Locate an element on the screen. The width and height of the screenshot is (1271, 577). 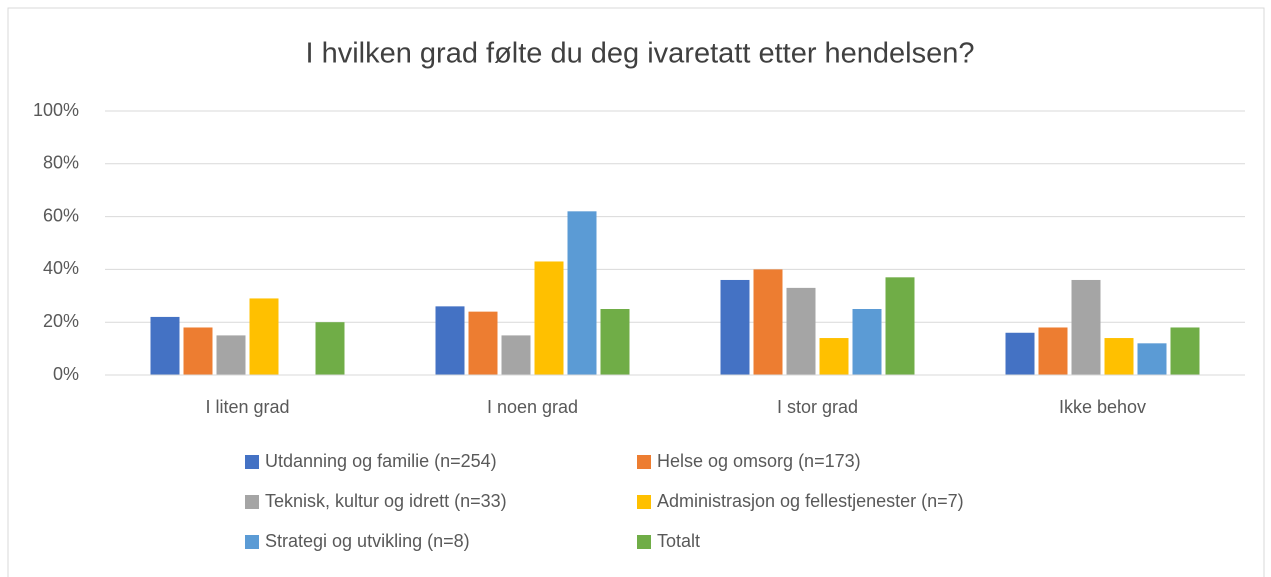
legend-label: Totalt is located at coordinates (678, 541).